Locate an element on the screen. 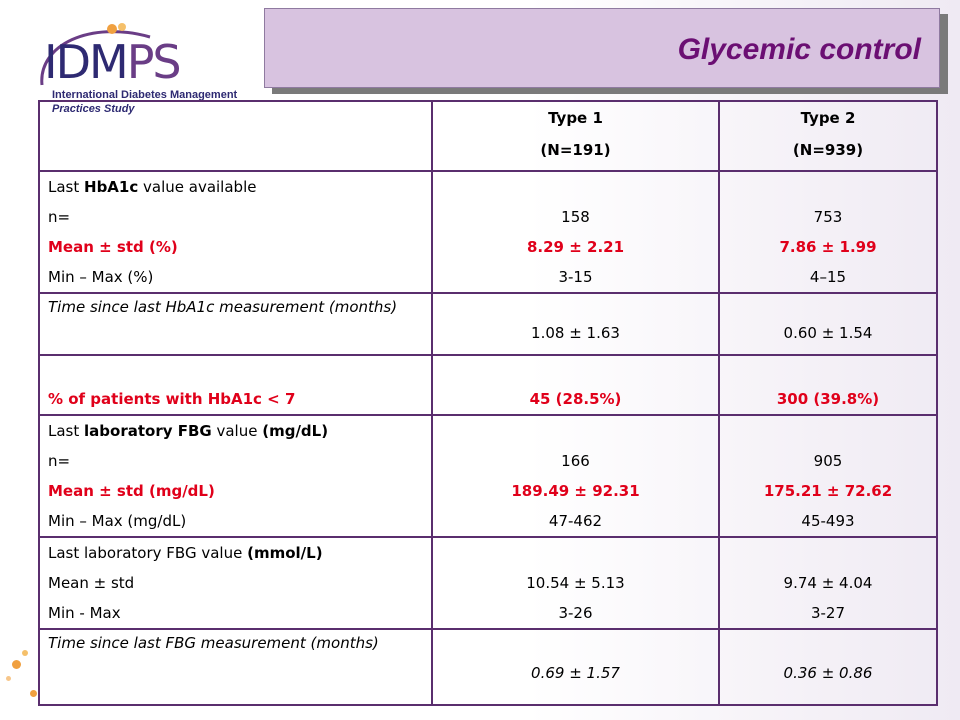  hba1c-title: Last HbA1c value available is located at coordinates (152, 187).